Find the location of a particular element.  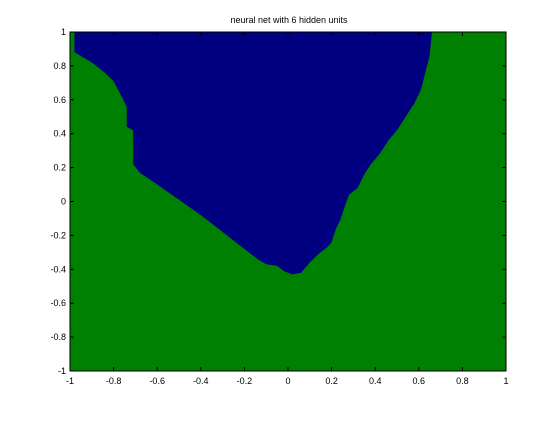

y-tick-label: 0.6 is located at coordinates (59, 100).